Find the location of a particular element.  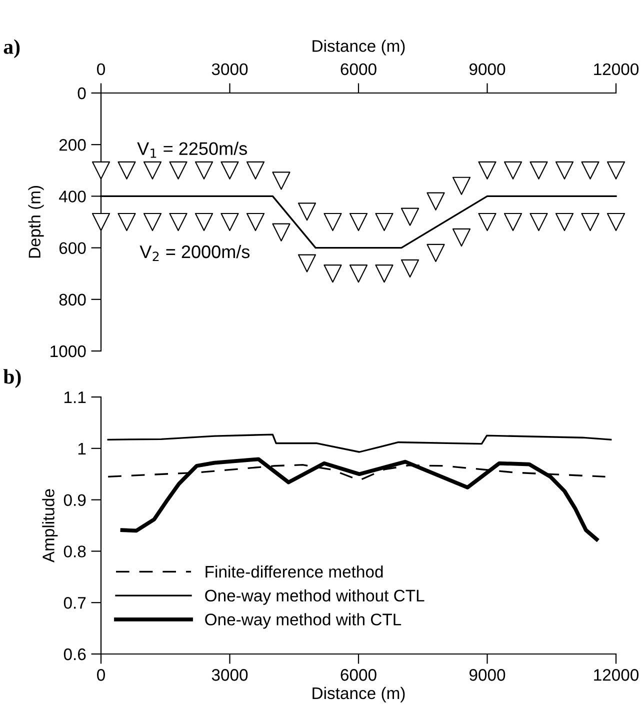

y-axis-title: Amplitude is located at coordinates (50, 526).